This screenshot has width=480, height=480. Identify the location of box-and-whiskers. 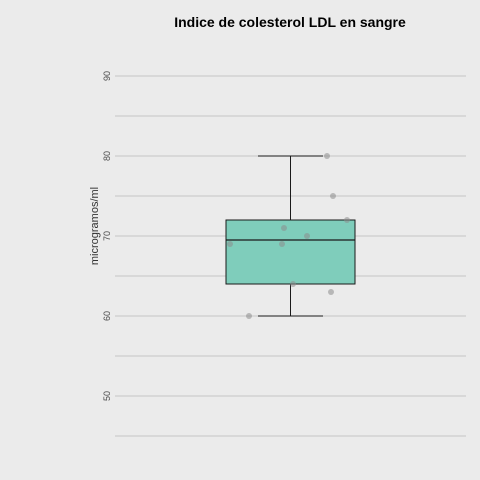
(290, 236).